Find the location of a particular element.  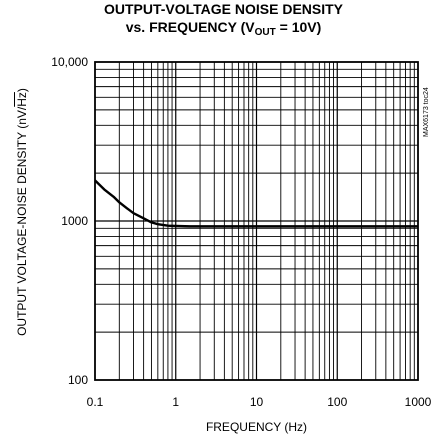

chart-title-line2-pre: vs. FREQUENCY (V is located at coordinates (190, 27).